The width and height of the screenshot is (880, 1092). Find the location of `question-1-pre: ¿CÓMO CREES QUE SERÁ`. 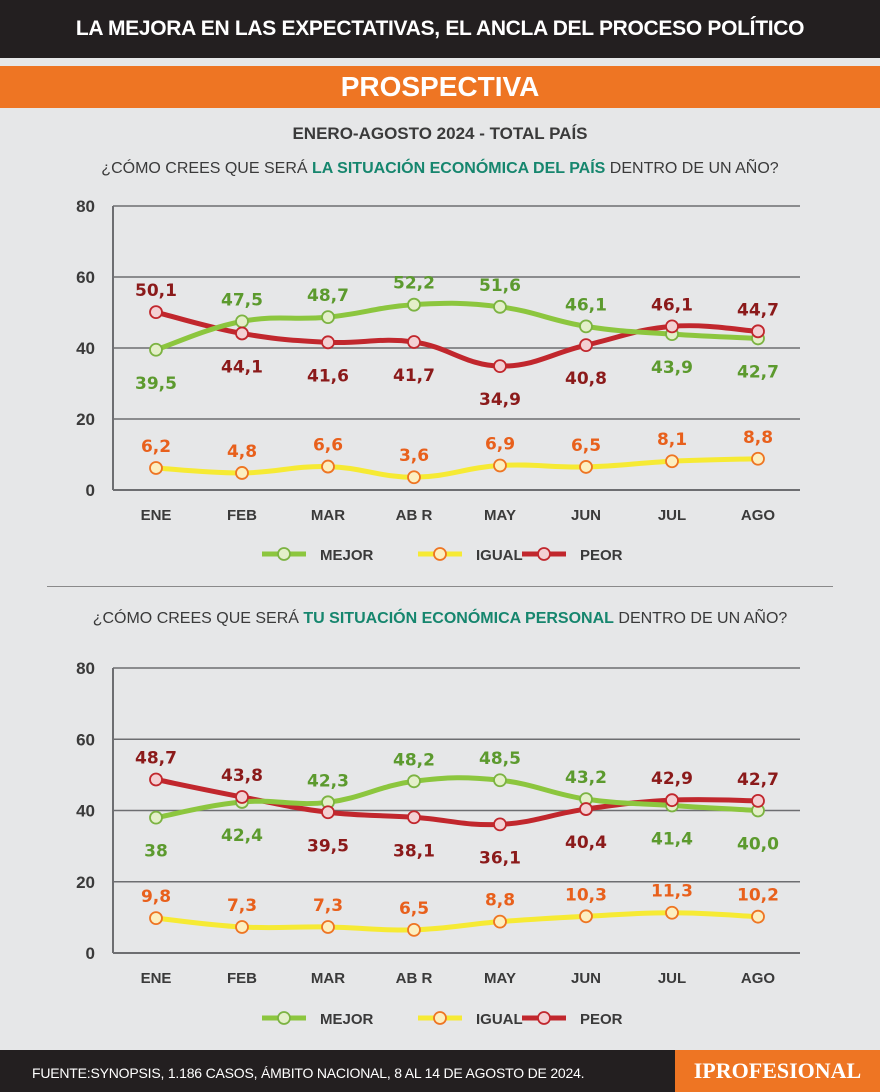

question-1-pre: ¿CÓMO CREES QUE SERÁ is located at coordinates (206, 168).